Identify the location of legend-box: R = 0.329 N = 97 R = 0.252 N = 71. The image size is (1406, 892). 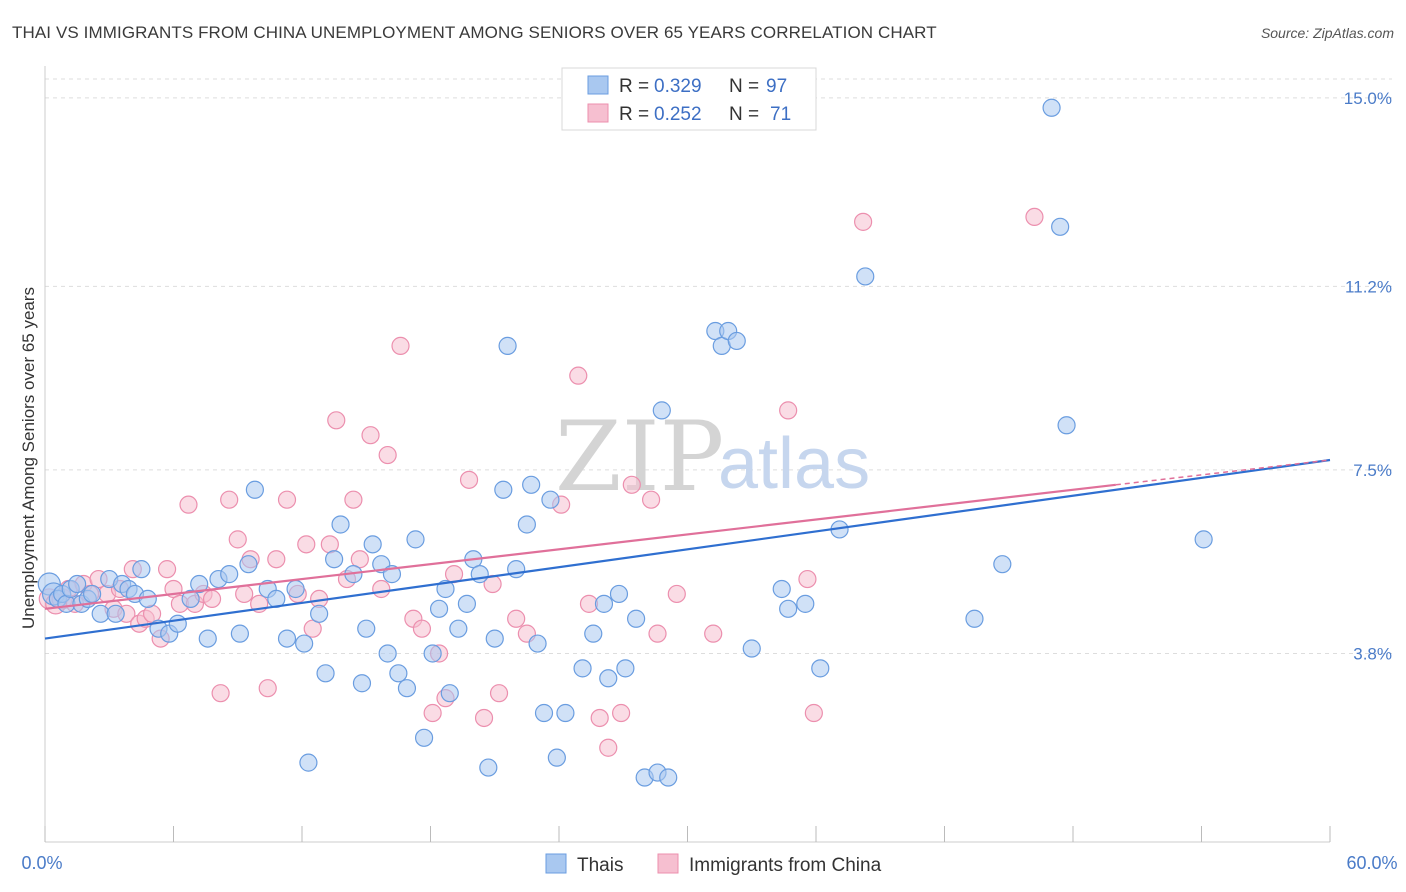
(689, 99).